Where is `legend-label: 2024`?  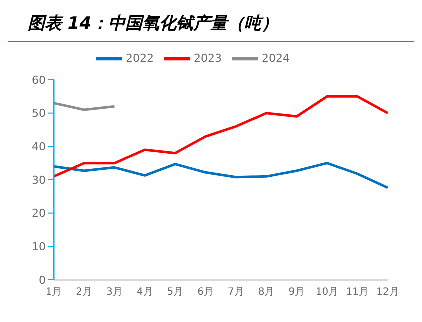
legend-label: 2024 is located at coordinates (276, 59).